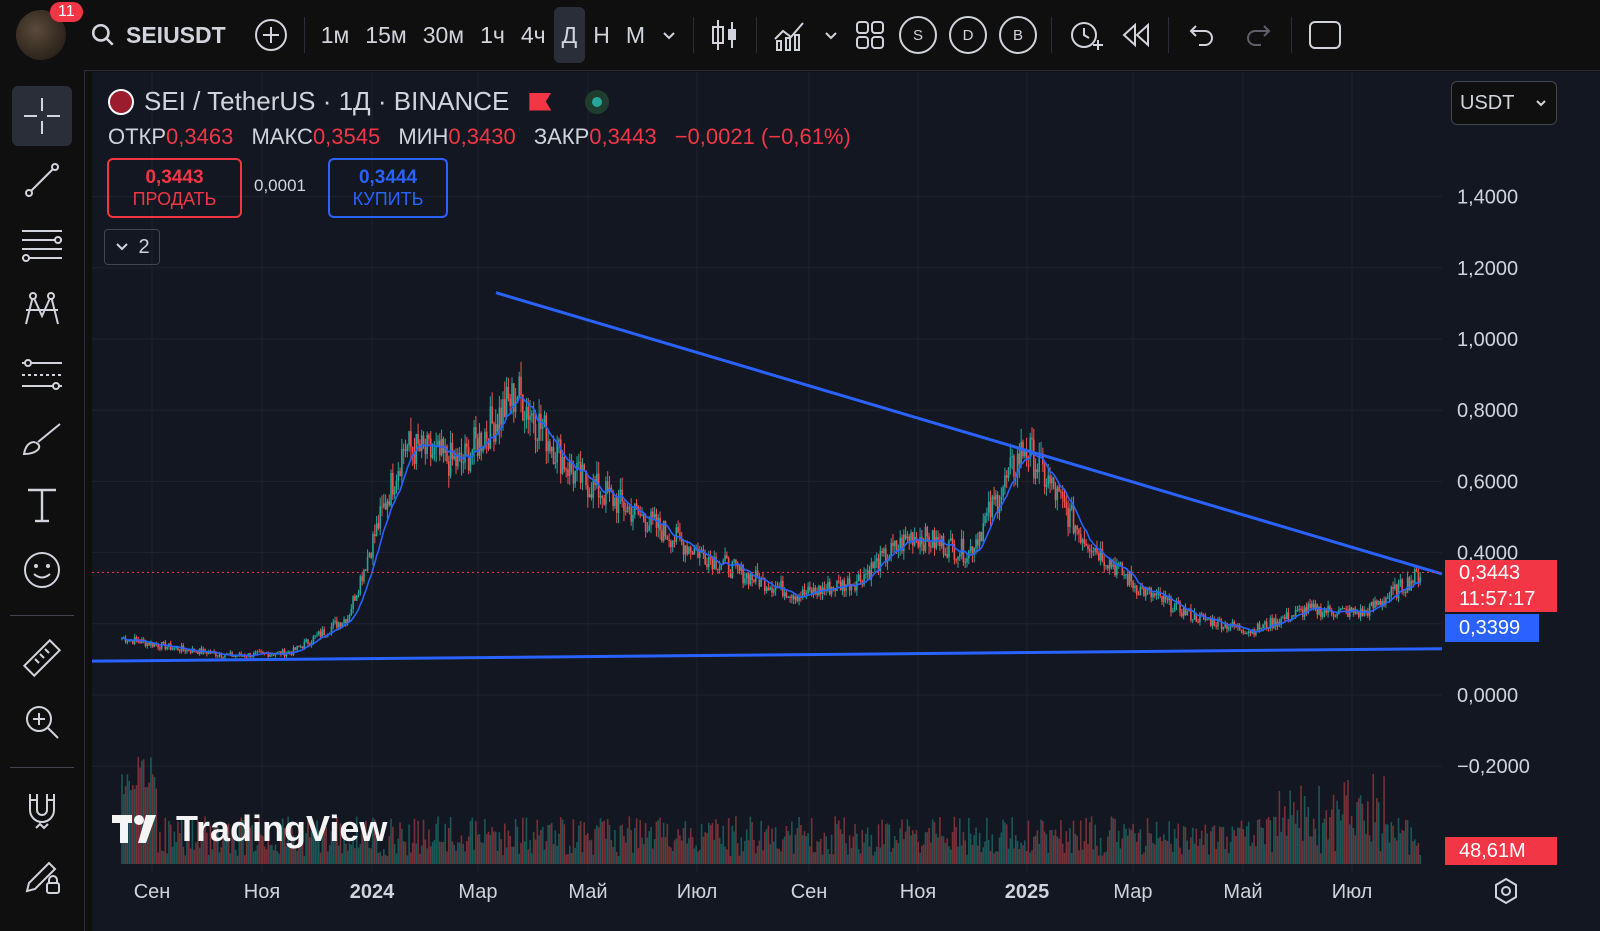  What do you see at coordinates (918, 892) in the screenshot?
I see `time-axis-label: Ноя` at bounding box center [918, 892].